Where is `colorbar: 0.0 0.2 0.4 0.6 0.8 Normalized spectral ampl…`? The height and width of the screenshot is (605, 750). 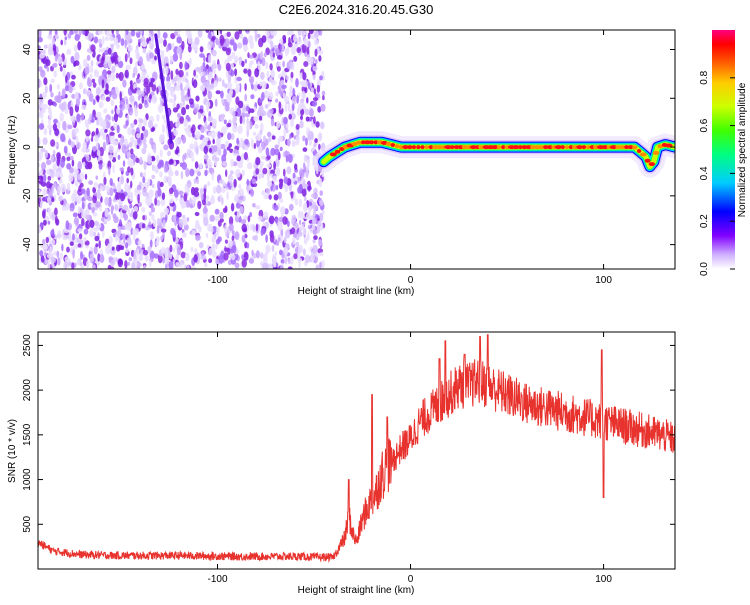 colorbar: 0.0 0.2 0.4 0.6 0.8 Normalized spectral ampl… is located at coordinates (723, 153).